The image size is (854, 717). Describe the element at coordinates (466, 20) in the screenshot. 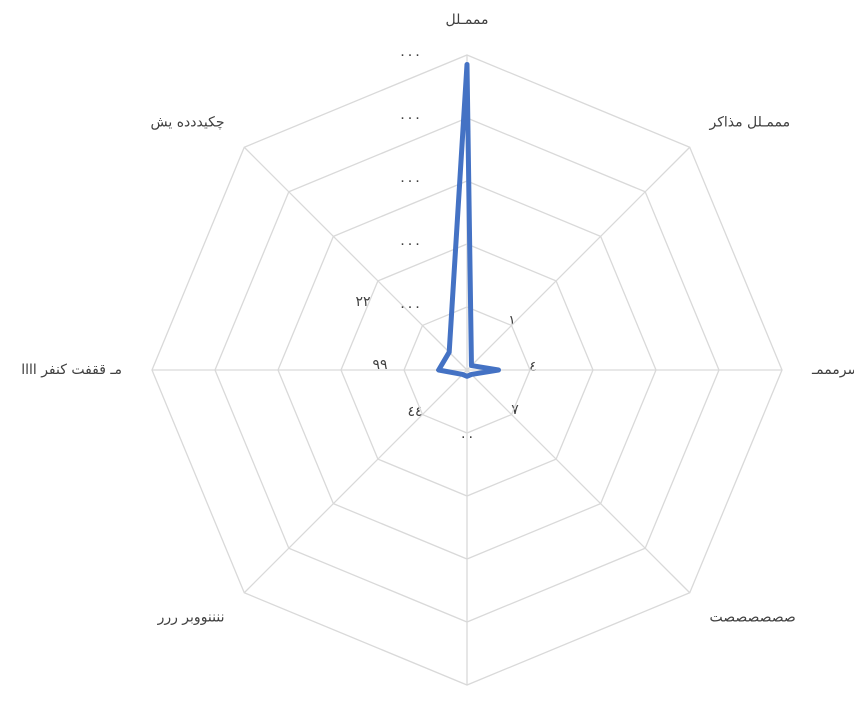

I see `category-label: مممـلل` at that location.